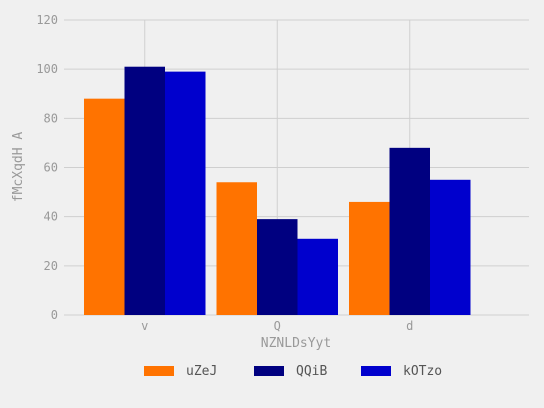  I want to click on y-tick-label: 20, so click(51, 266).